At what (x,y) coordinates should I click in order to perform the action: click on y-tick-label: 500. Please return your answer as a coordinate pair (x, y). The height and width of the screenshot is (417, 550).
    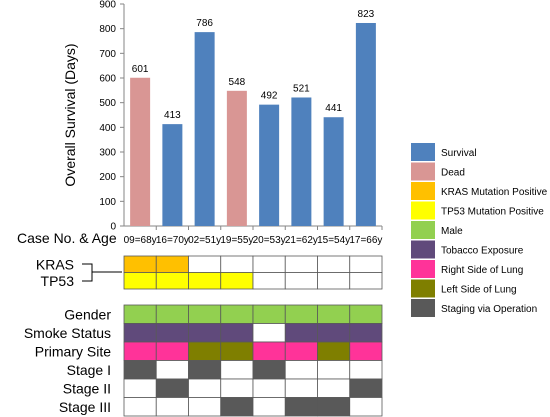
    Looking at the image, I should click on (107, 103).